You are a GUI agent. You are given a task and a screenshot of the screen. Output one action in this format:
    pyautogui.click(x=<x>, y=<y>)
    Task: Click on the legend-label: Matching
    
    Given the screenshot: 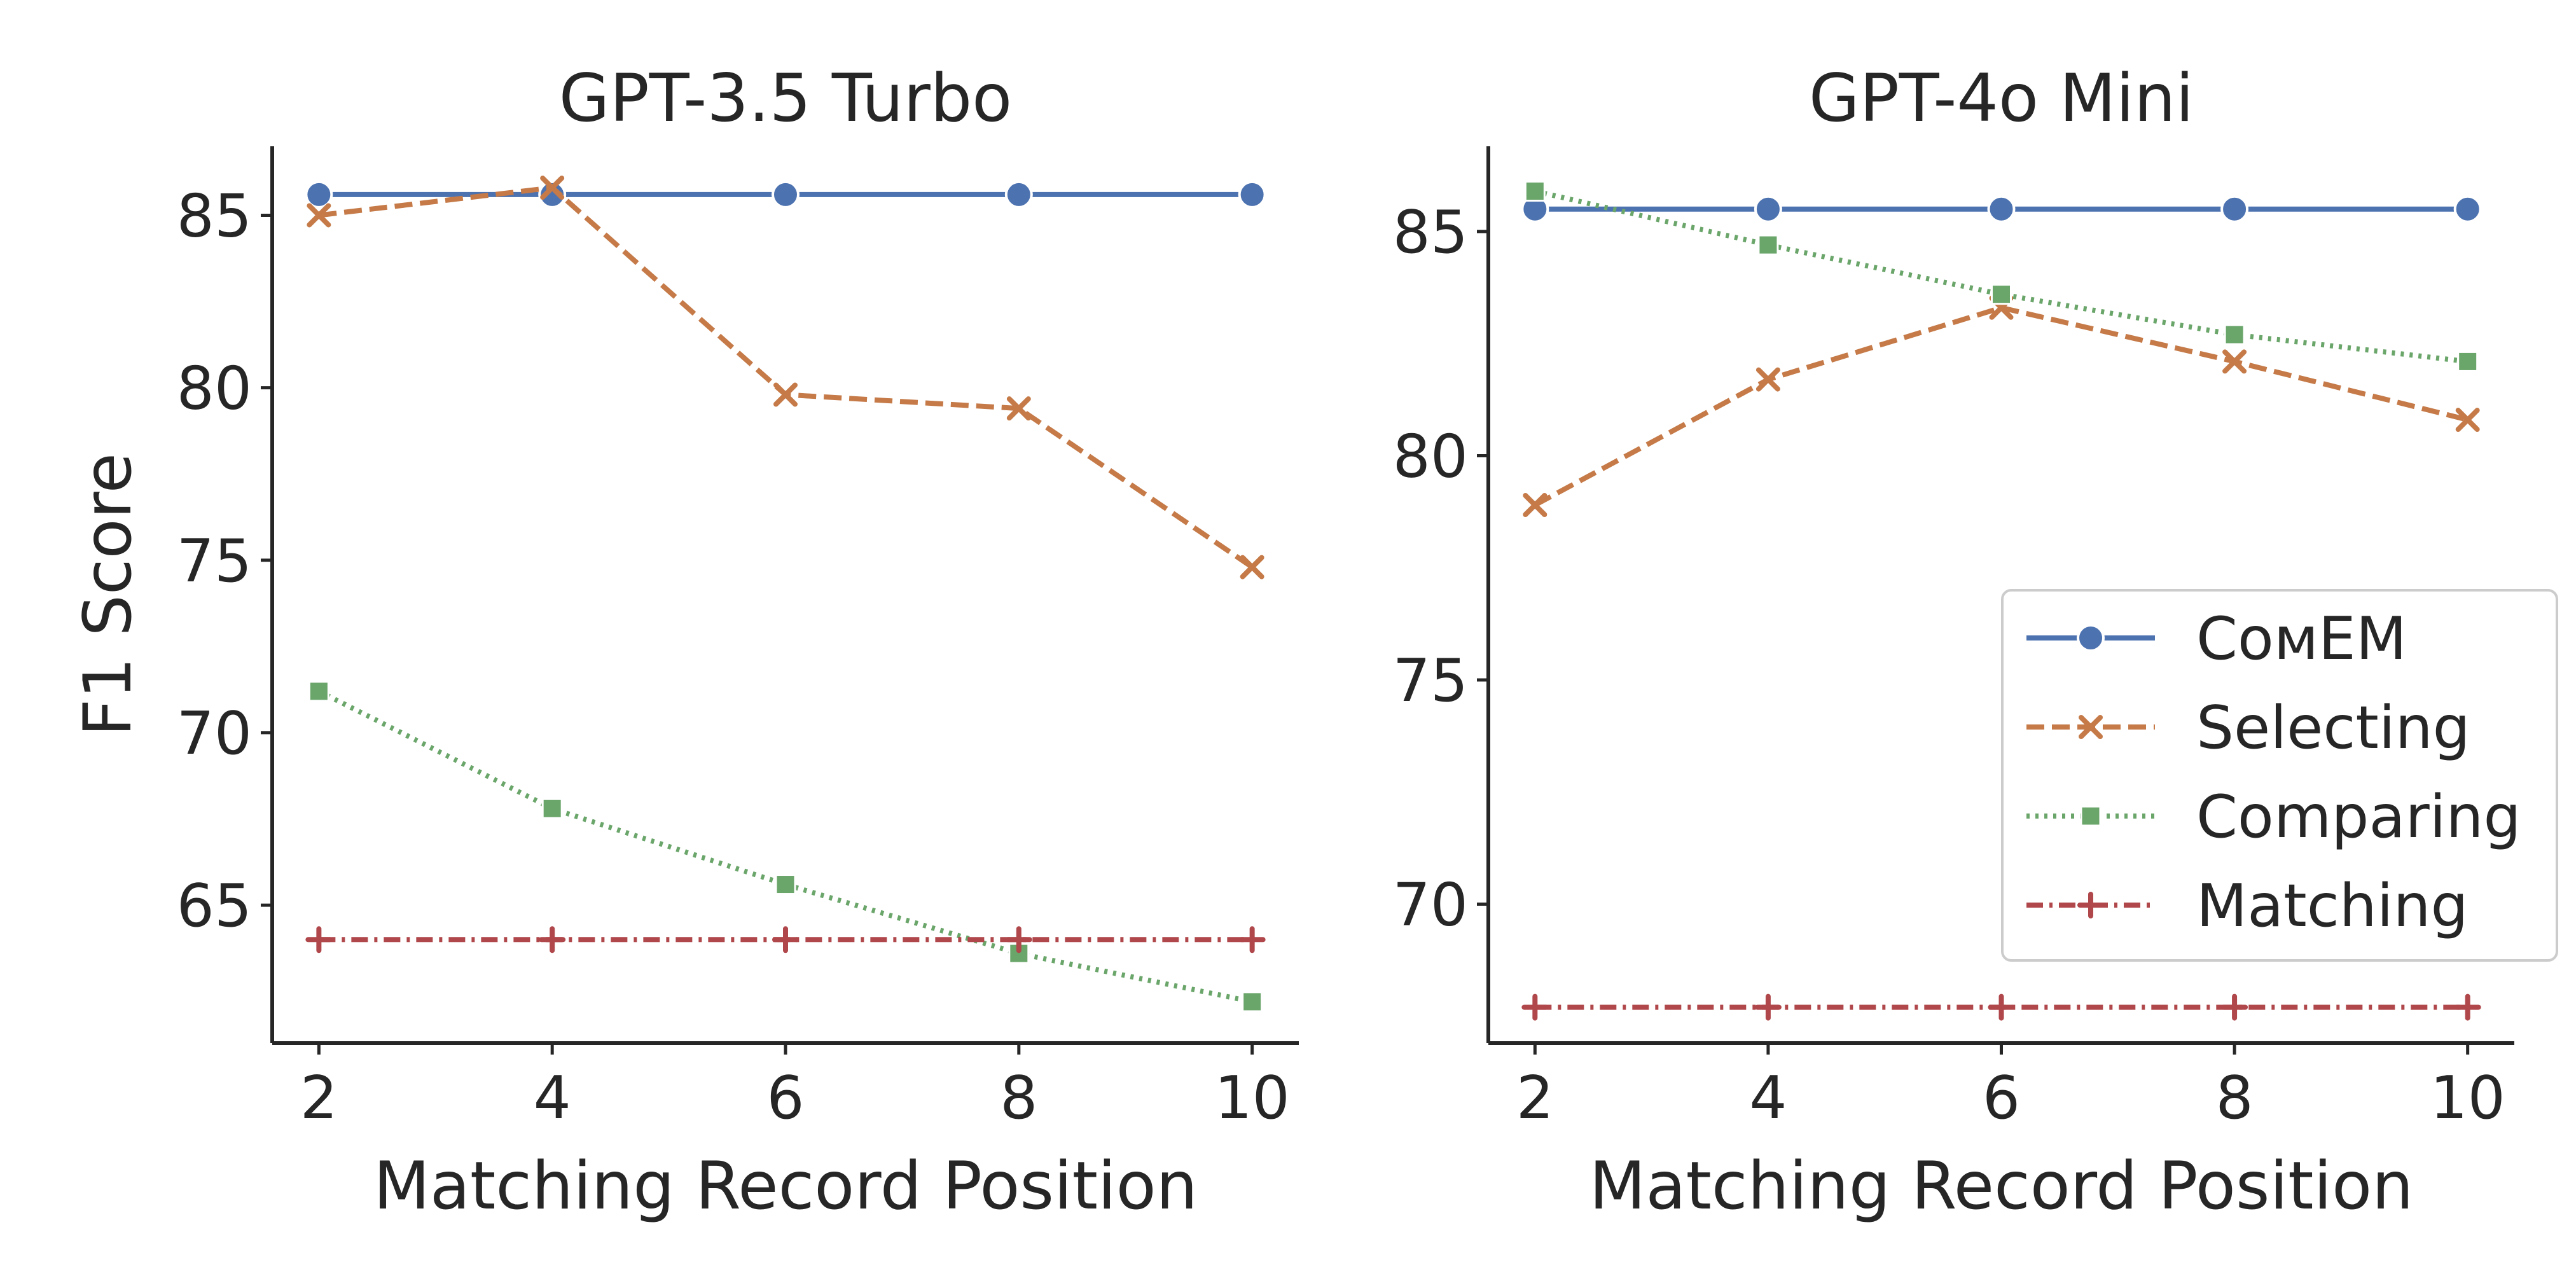 What is the action you would take?
    pyautogui.click(x=2332, y=905)
    